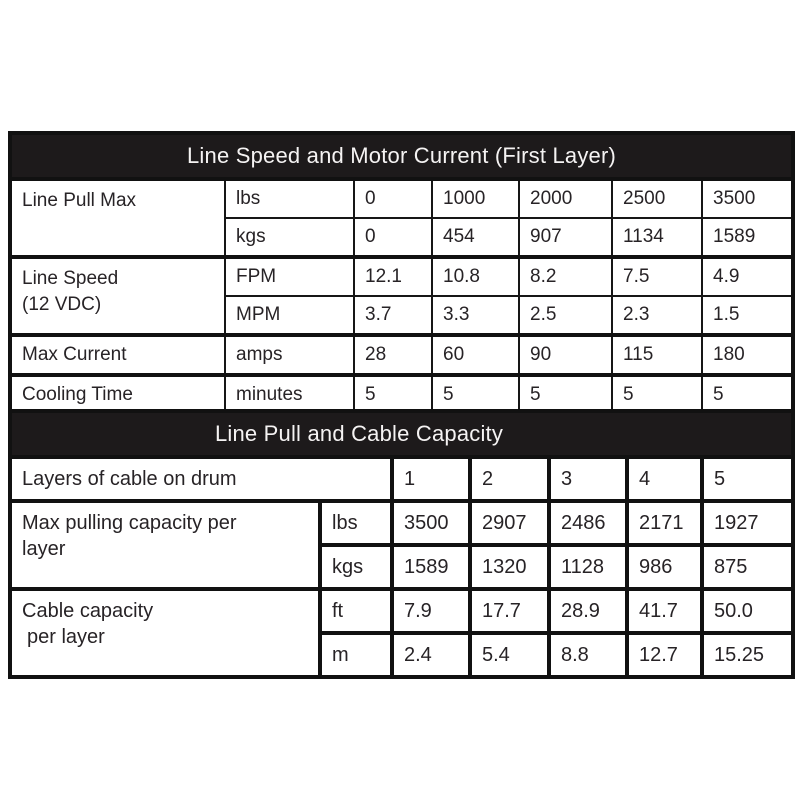 This screenshot has width=800, height=800. What do you see at coordinates (747, 354) in the screenshot?
I see `value-cell: 180` at bounding box center [747, 354].